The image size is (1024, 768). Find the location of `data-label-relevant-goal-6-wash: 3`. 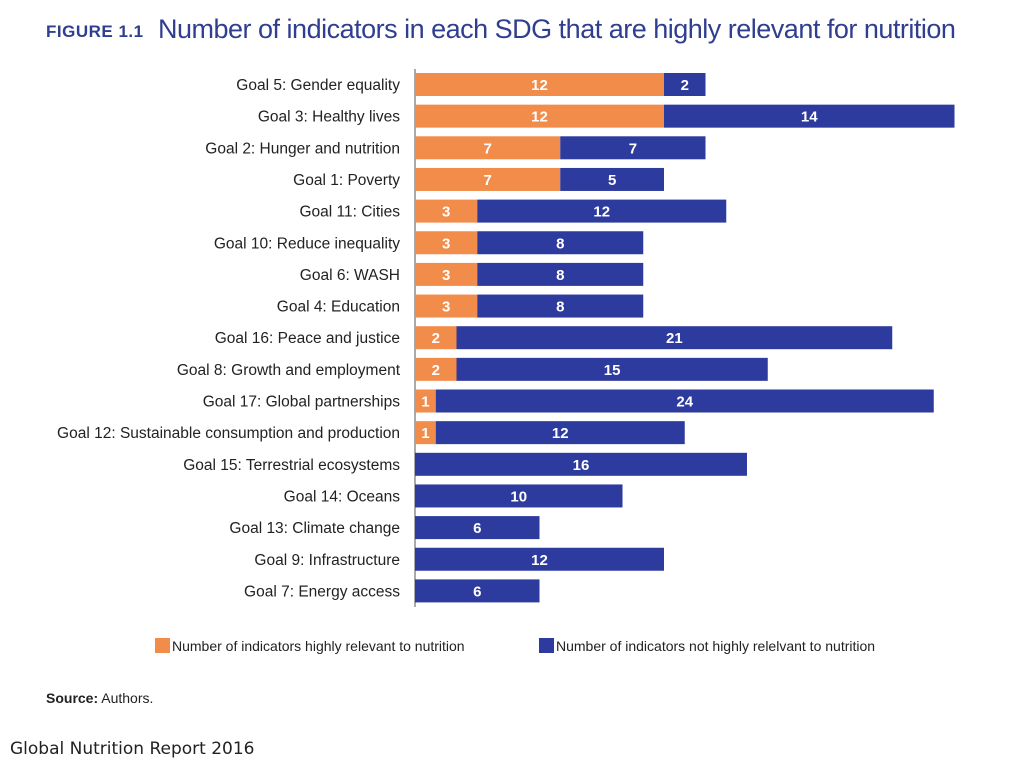

data-label-relevant-goal-6-wash: 3 is located at coordinates (446, 275).